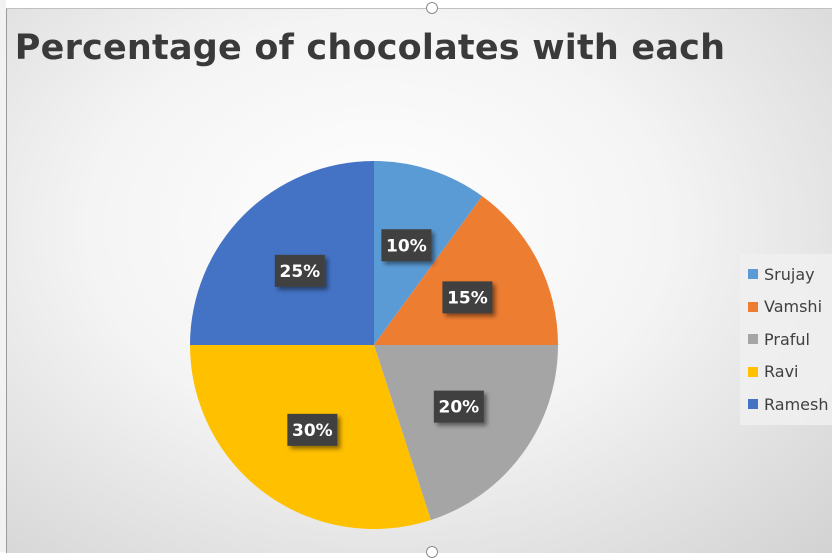 The width and height of the screenshot is (832, 558). I want to click on data-label-ravi: 30%, so click(312, 429).